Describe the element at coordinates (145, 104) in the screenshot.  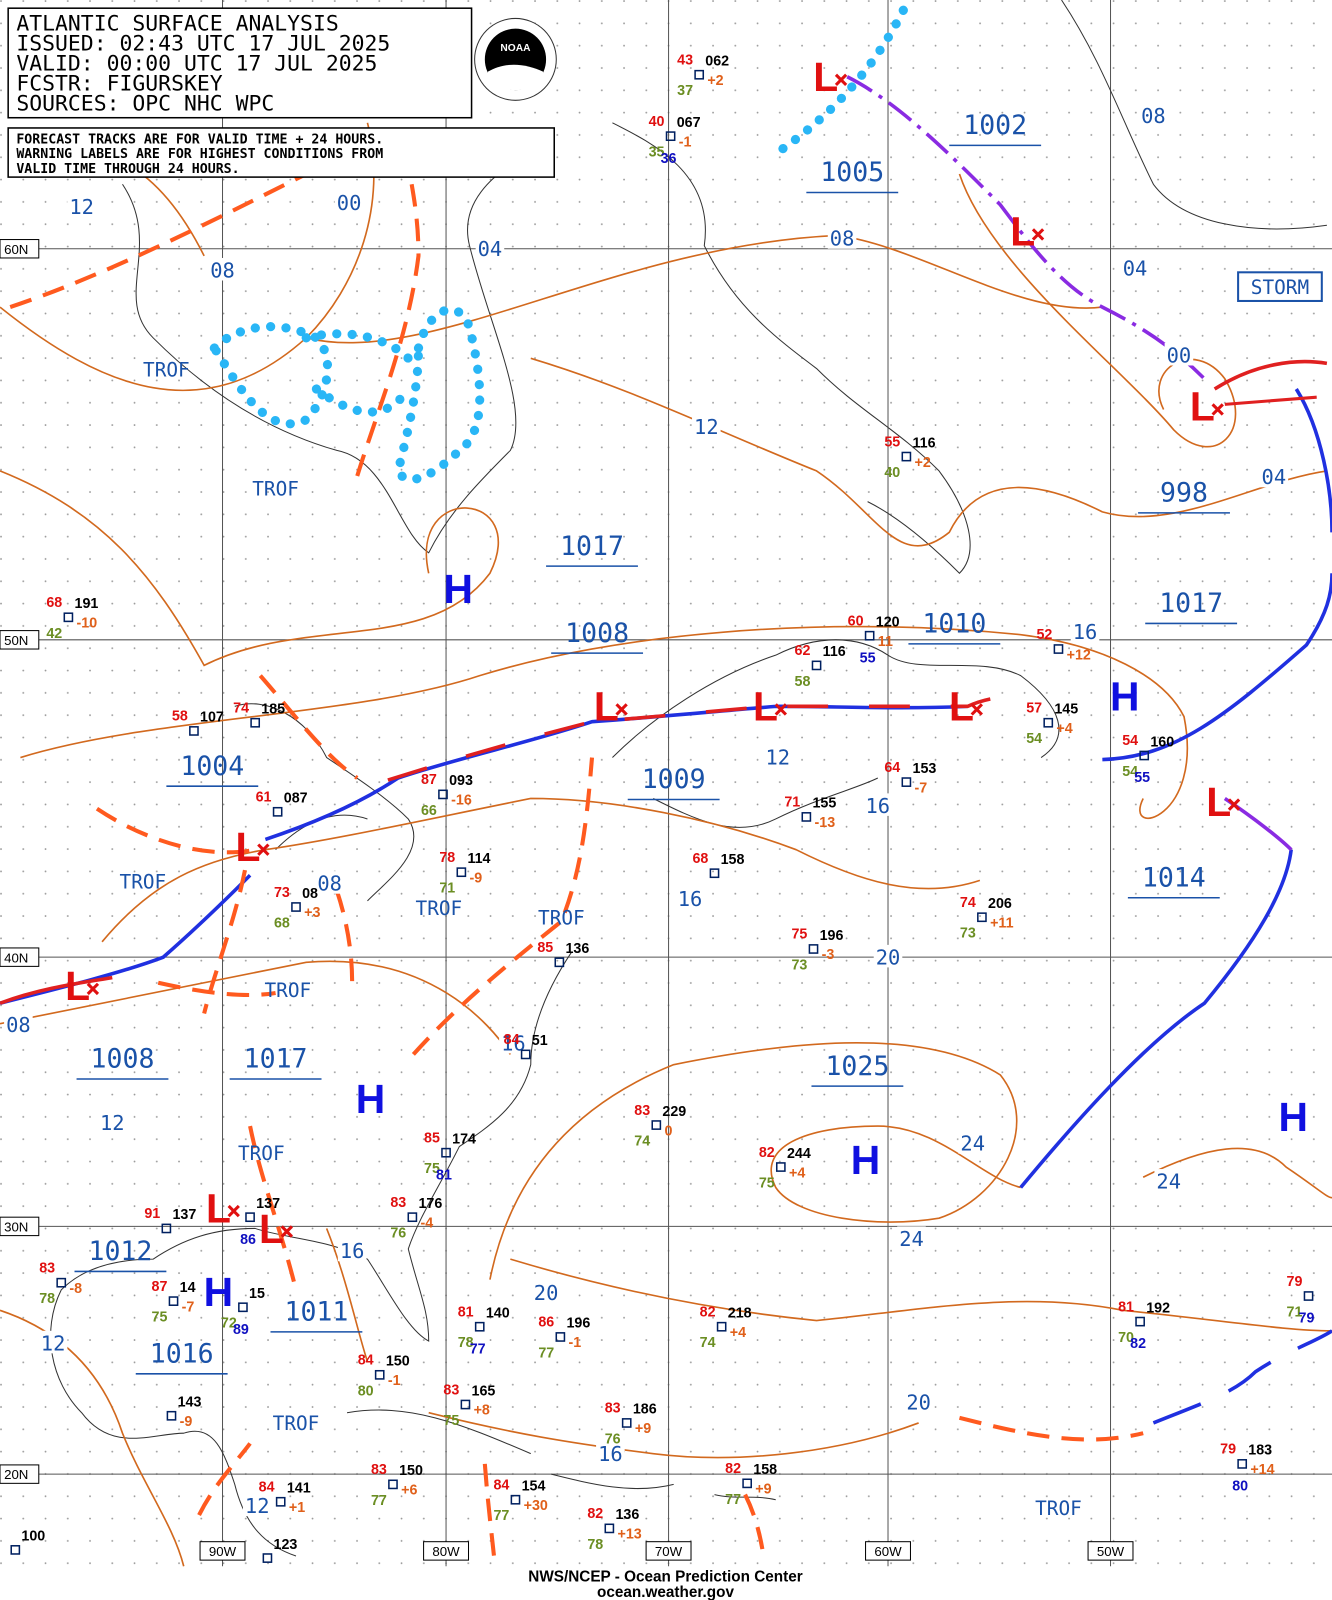
I see `header-line: SOURCES: OPC NHC WPC` at that location.